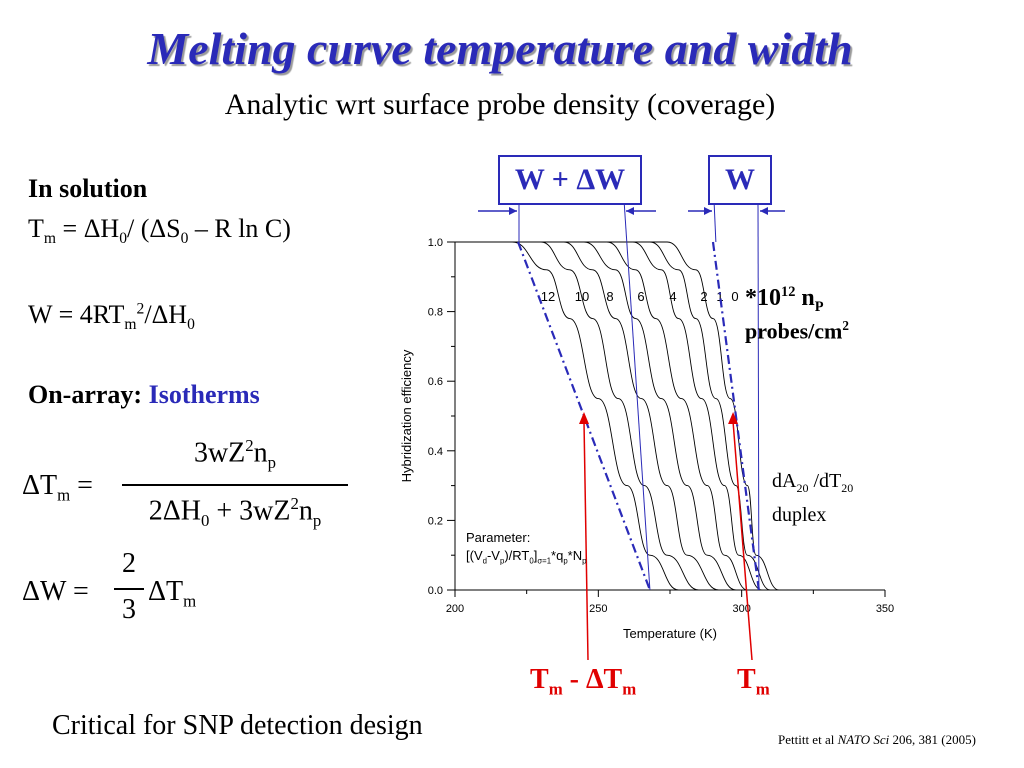 This screenshot has height=768, width=1024. I want to click on density-units: probes/cm2, so click(797, 331).